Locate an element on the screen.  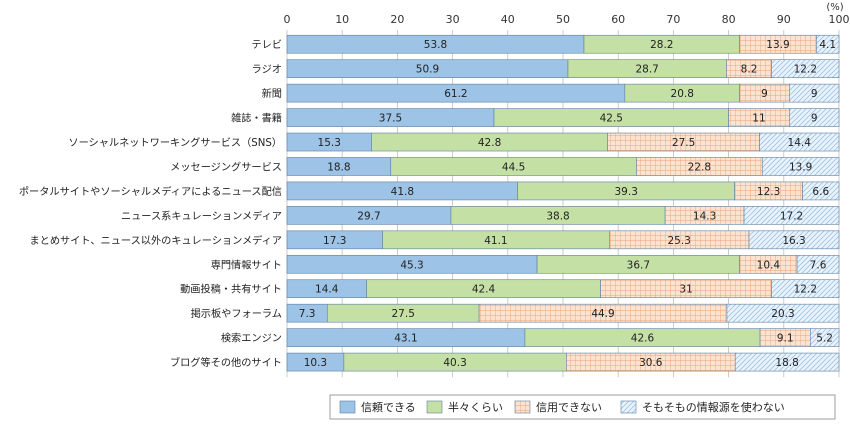
x-tick-label: 40 is located at coordinates (508, 19).